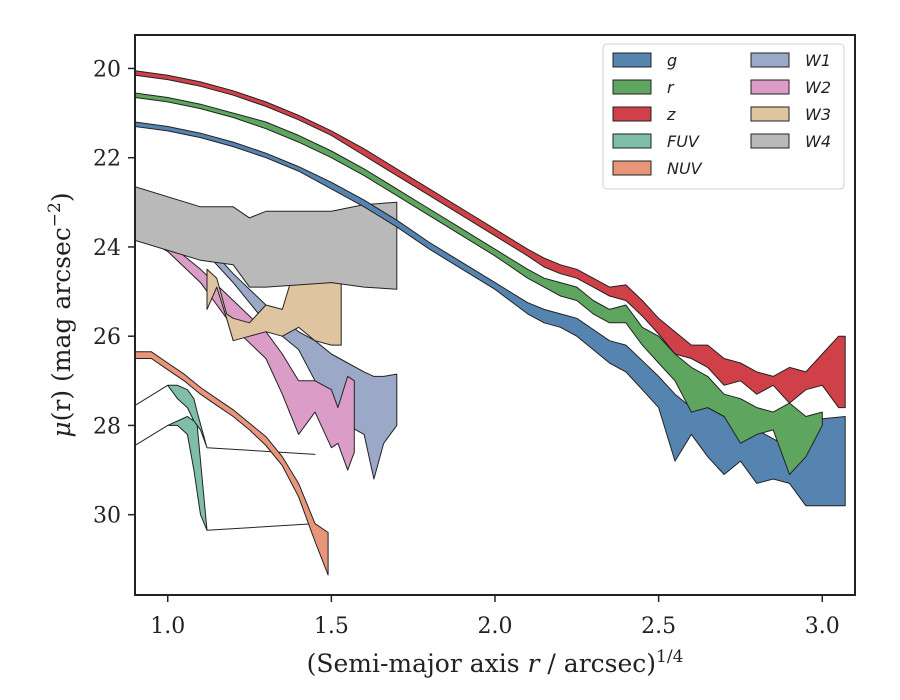 The width and height of the screenshot is (900, 700). I want to click on x-tick-label: 3.0, so click(822, 626).